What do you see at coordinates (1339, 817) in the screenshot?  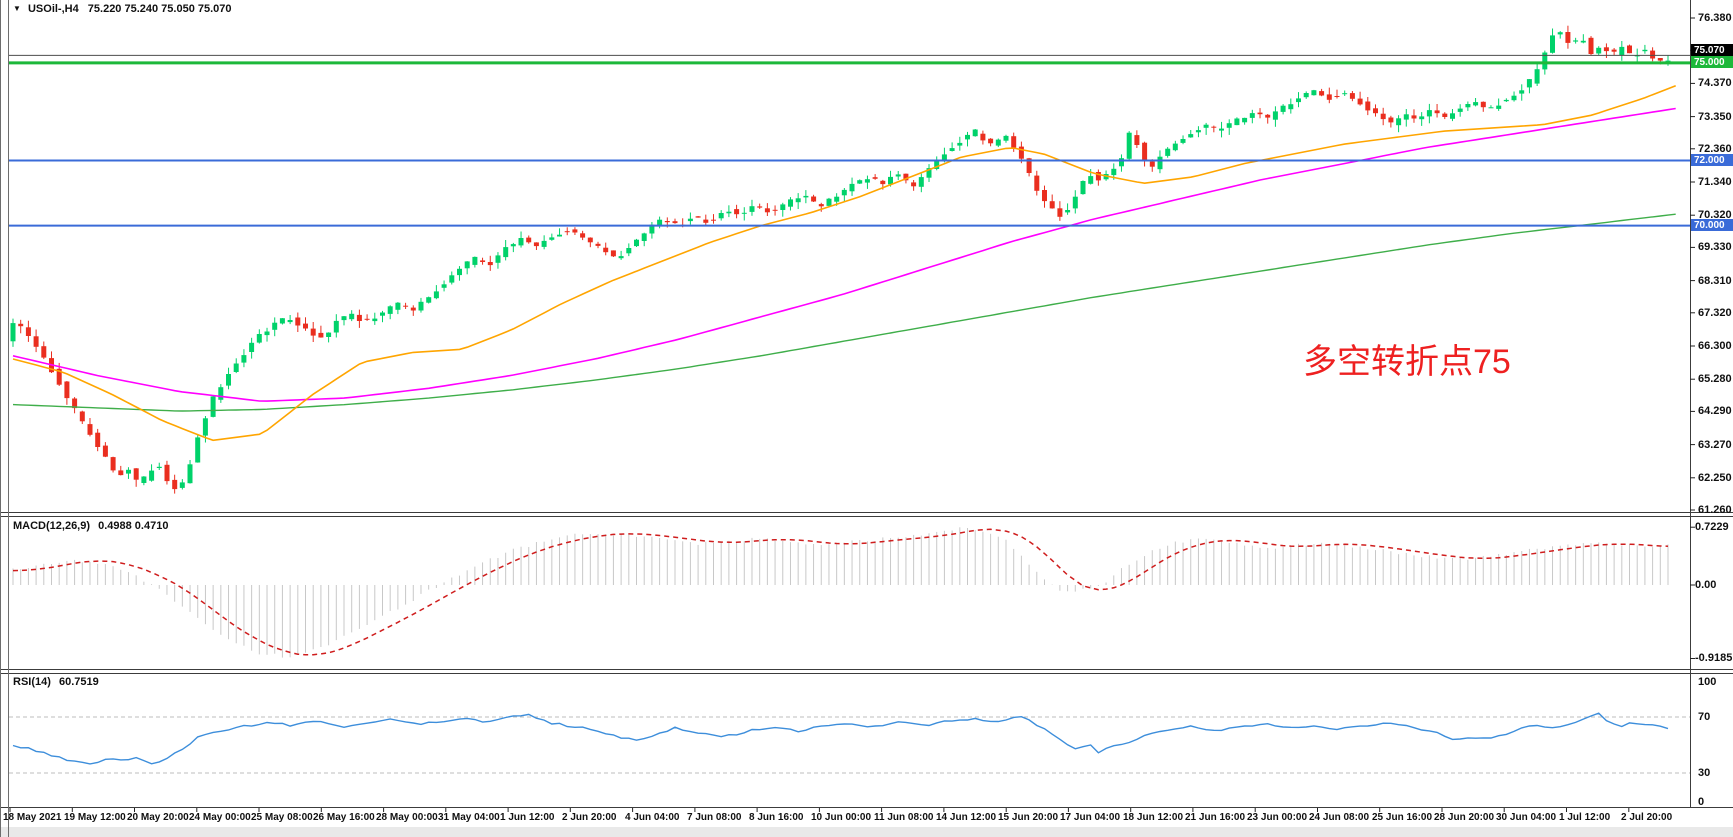 I see `time-axis-label: 24 Jun 08:00` at bounding box center [1339, 817].